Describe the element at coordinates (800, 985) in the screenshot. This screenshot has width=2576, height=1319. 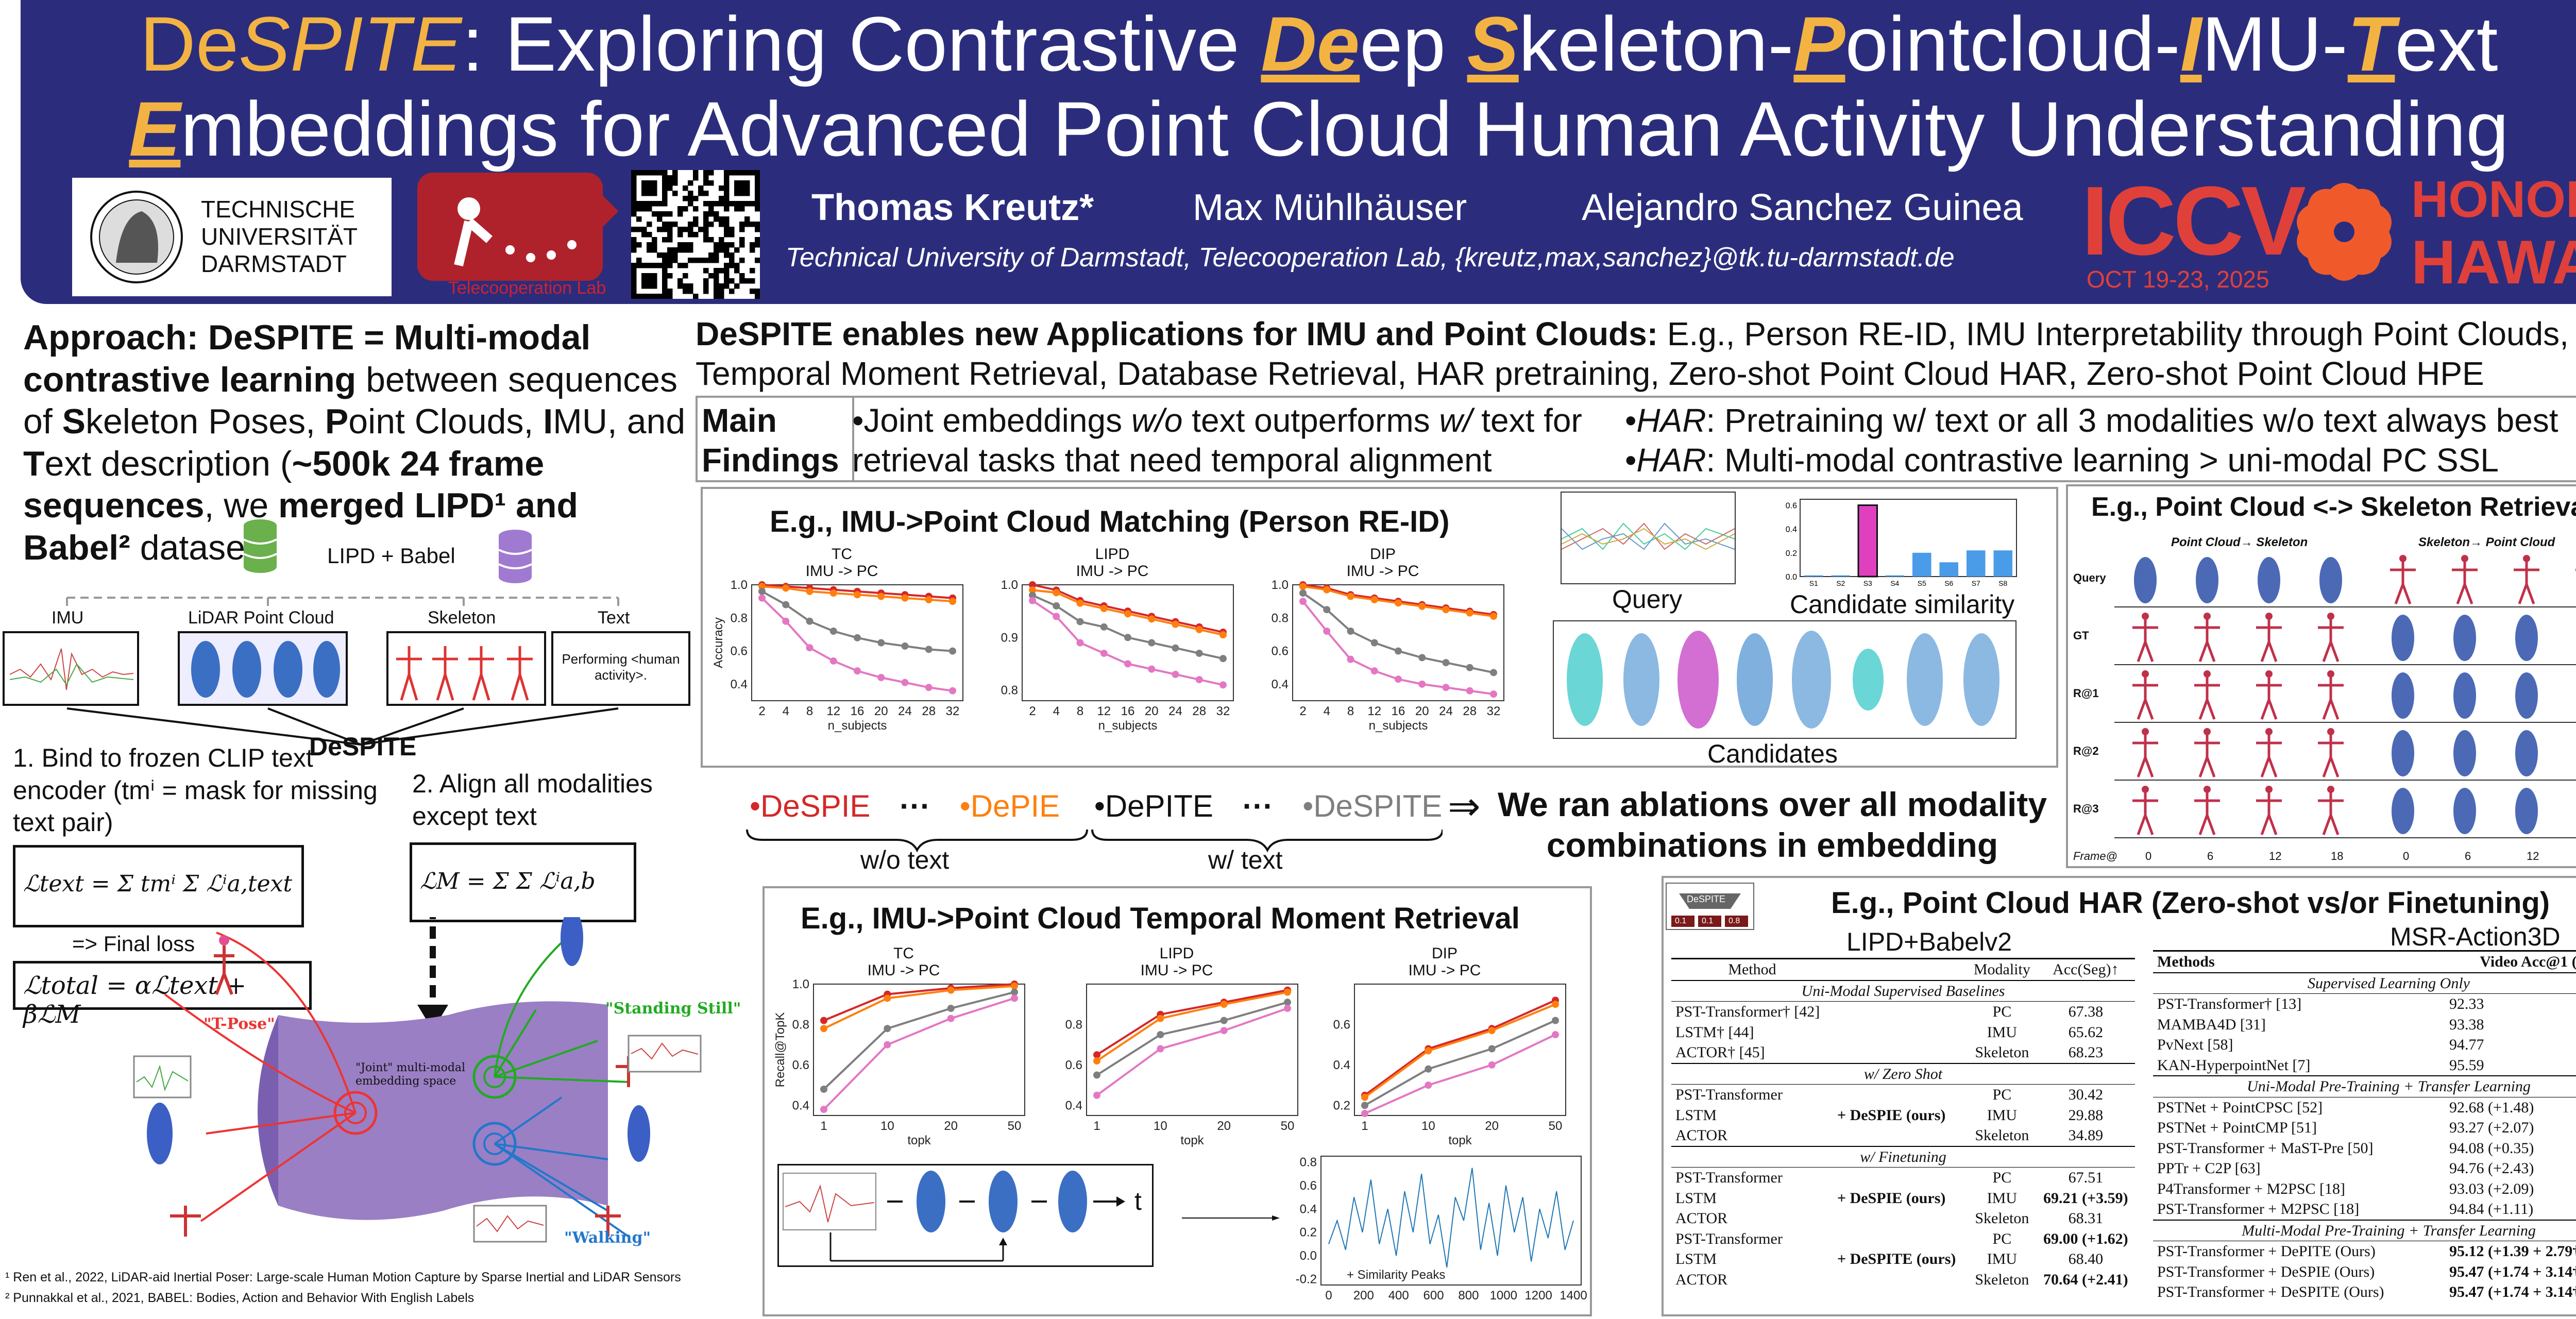
I see `y-tick: 1.0` at that location.